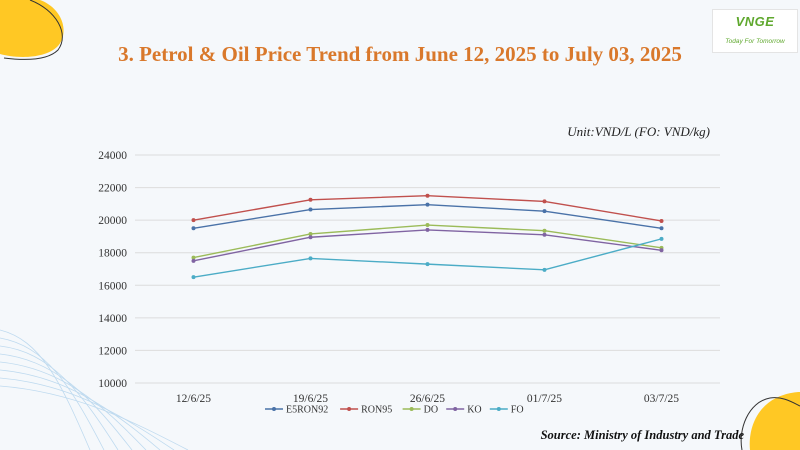 This screenshot has height=450, width=800. What do you see at coordinates (544, 399) in the screenshot?
I see `x-tick-label: 01/7/25` at bounding box center [544, 399].